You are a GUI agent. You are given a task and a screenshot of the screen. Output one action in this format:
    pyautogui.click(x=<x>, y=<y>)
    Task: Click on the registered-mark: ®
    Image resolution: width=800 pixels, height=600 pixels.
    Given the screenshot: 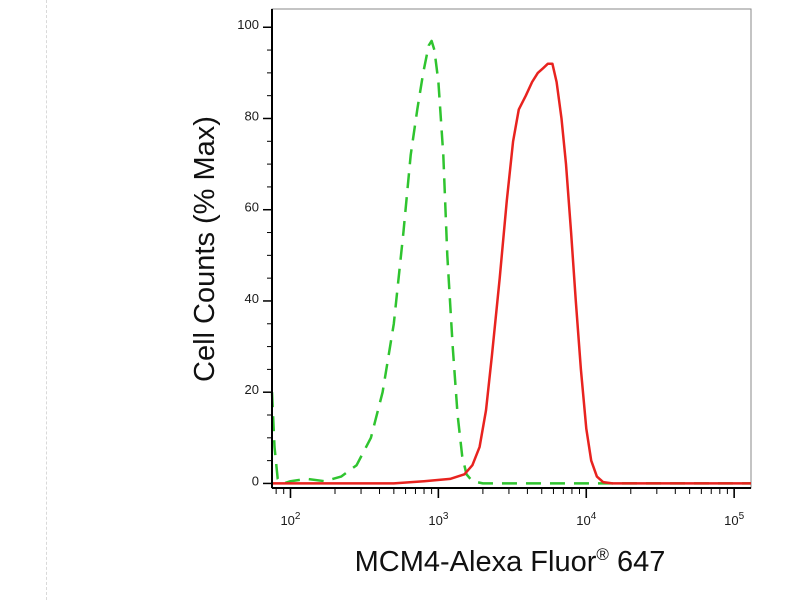 What is the action you would take?
    pyautogui.click(x=602, y=554)
    